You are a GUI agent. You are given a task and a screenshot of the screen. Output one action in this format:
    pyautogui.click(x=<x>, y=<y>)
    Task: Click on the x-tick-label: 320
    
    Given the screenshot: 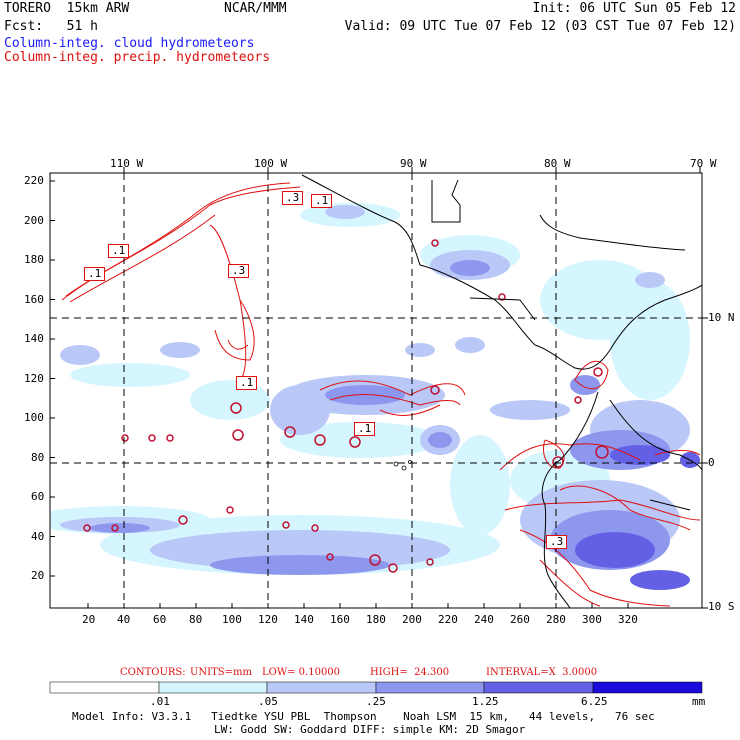 What is the action you would take?
    pyautogui.click(x=628, y=619)
    